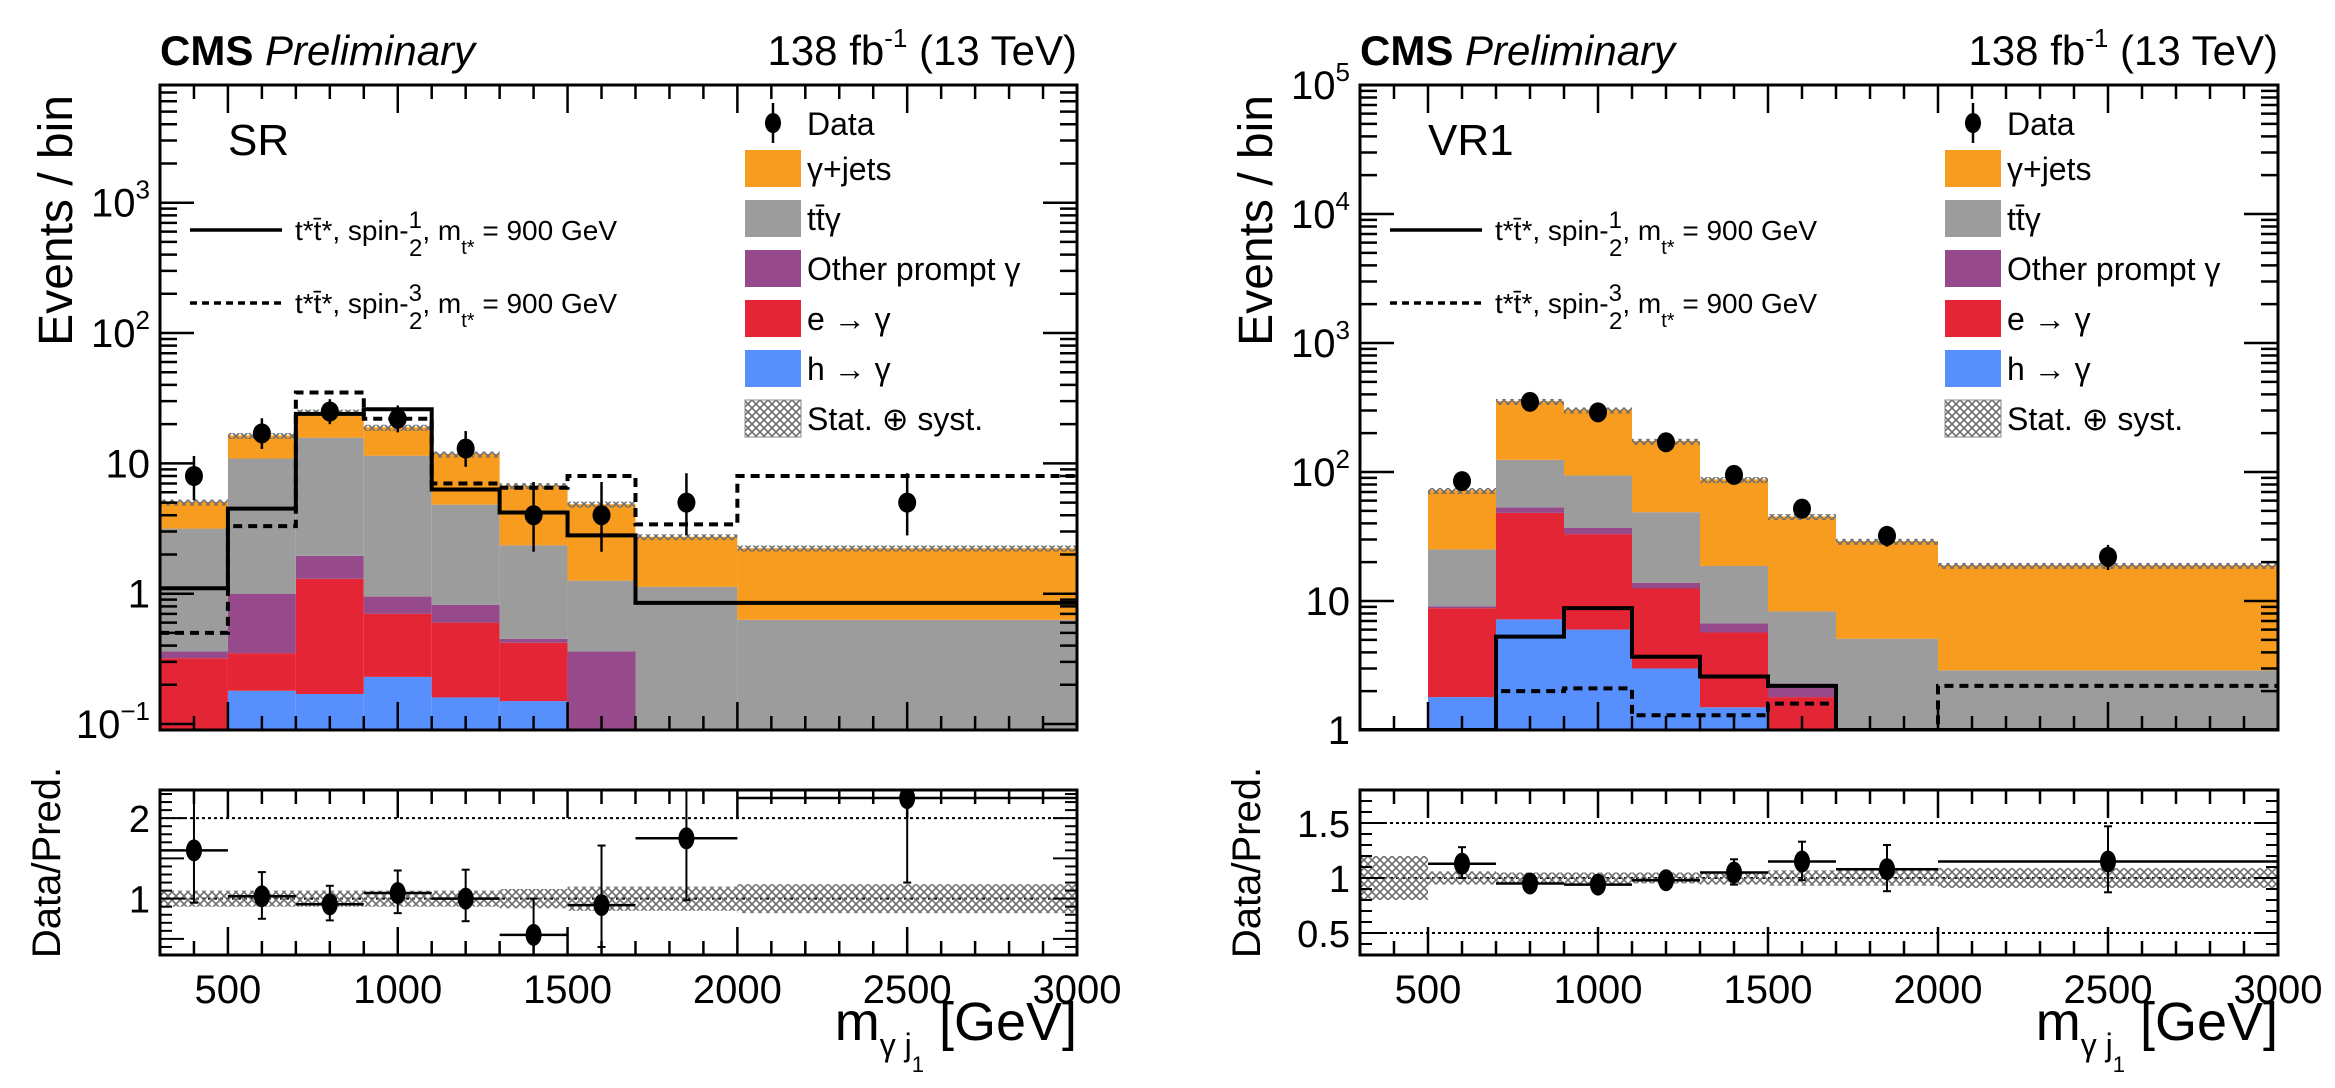 The width and height of the screenshot is (2335, 1088). I want to click on main-plot-area, so click(1819, 560).